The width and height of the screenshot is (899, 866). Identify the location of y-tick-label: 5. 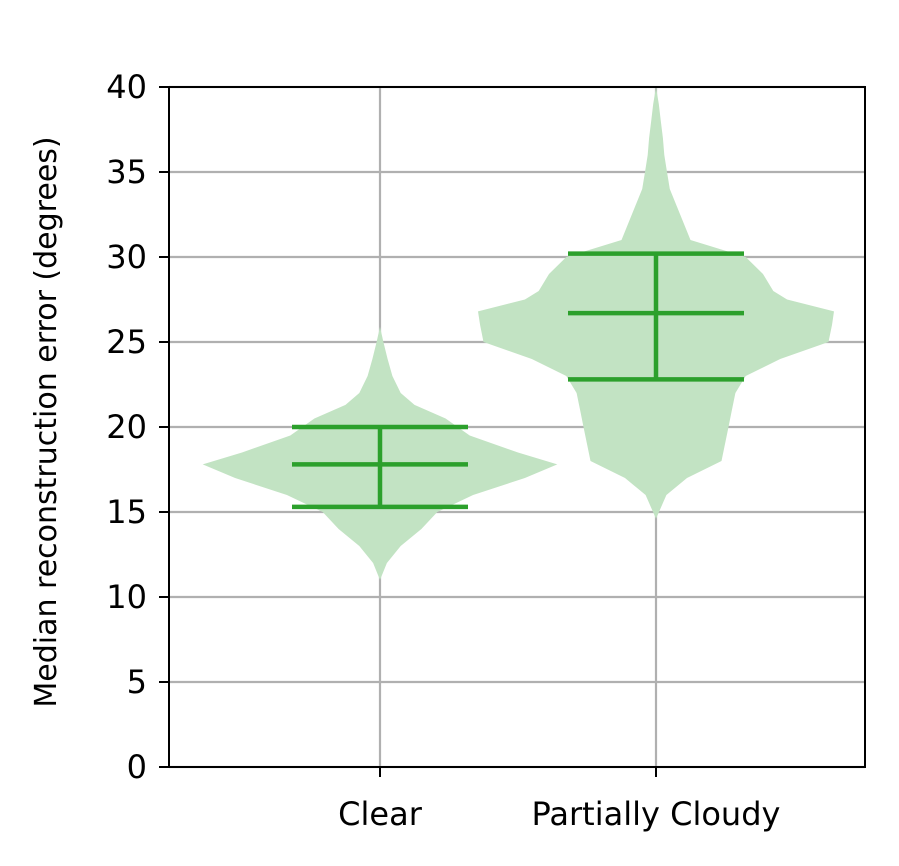
(137, 682).